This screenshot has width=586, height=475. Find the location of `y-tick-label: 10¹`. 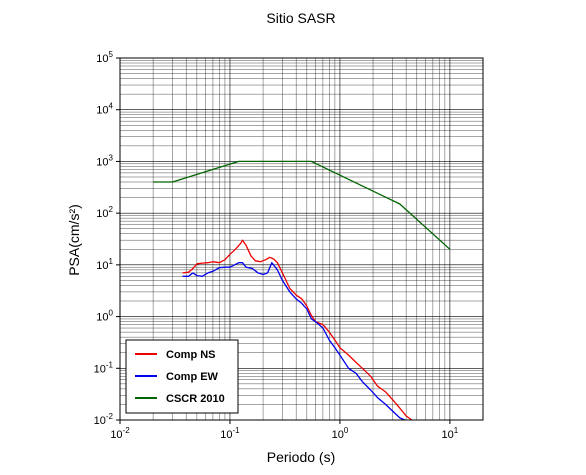

y-tick-label: 10¹ is located at coordinates (104, 264).